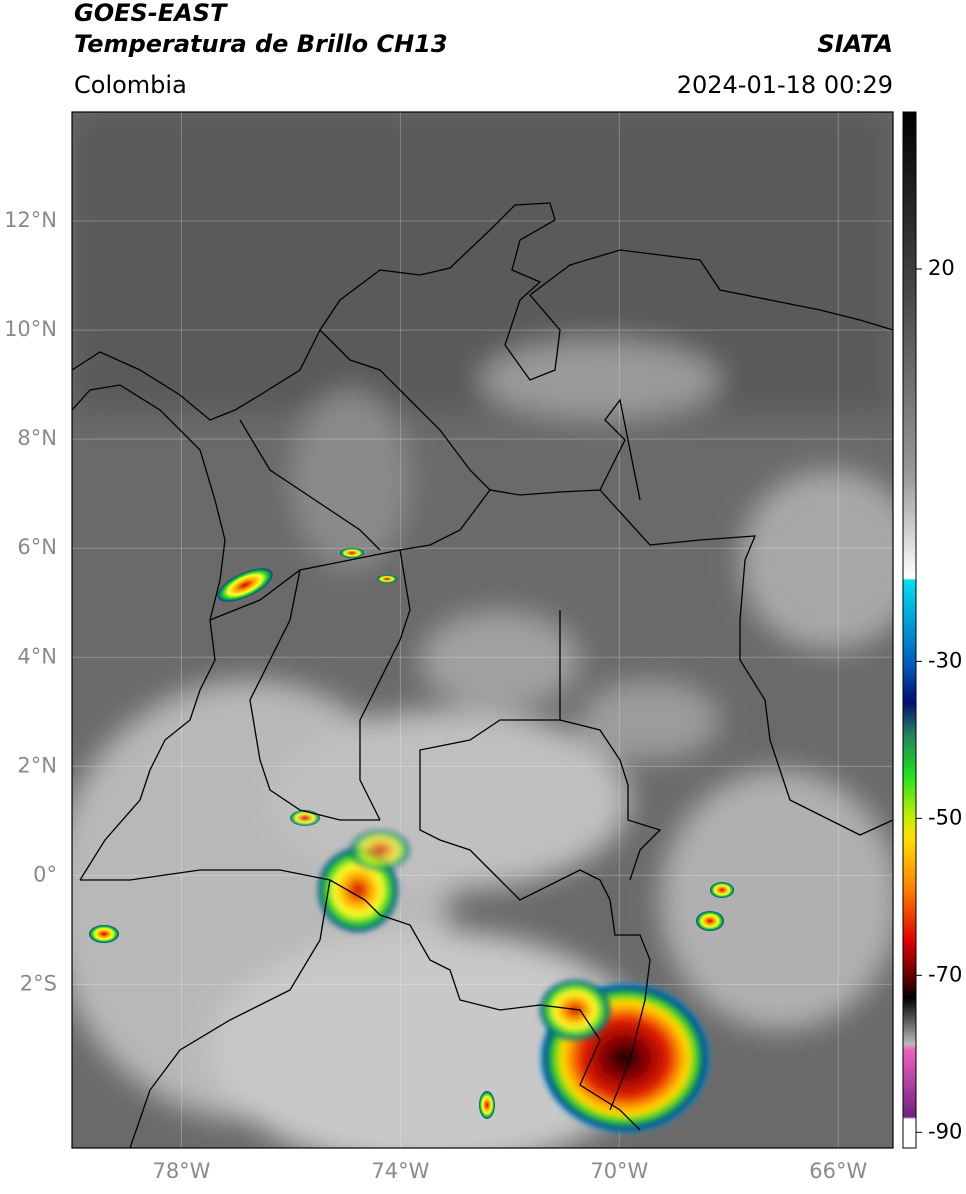 This screenshot has width=966, height=1194. What do you see at coordinates (909, 630) in the screenshot?
I see `colorbar` at bounding box center [909, 630].